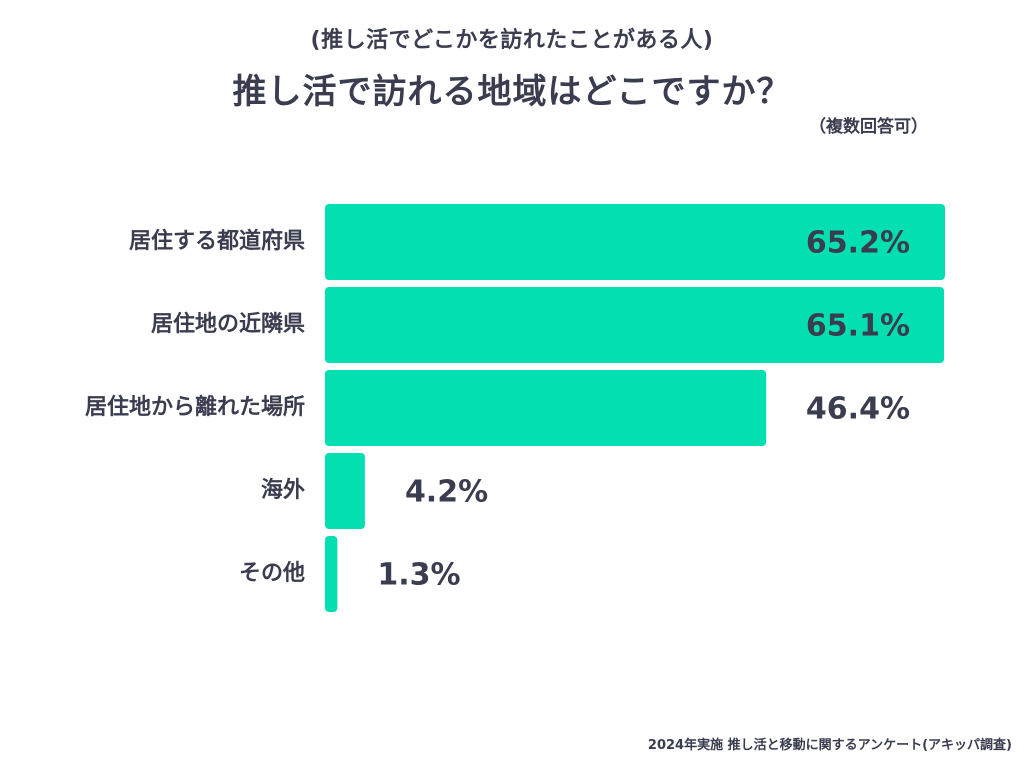 This screenshot has width=1024, height=768. What do you see at coordinates (858, 409) in the screenshot?
I see `value-label: 46.4%` at bounding box center [858, 409].